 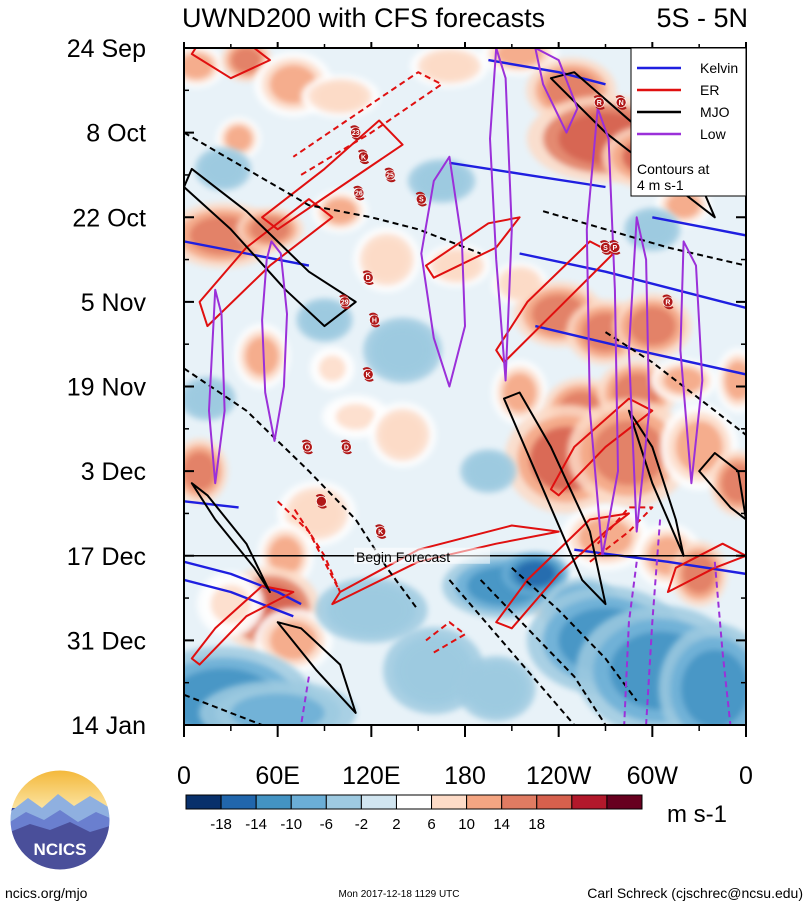 I want to click on logo-text: NCICS, so click(x=60, y=849).